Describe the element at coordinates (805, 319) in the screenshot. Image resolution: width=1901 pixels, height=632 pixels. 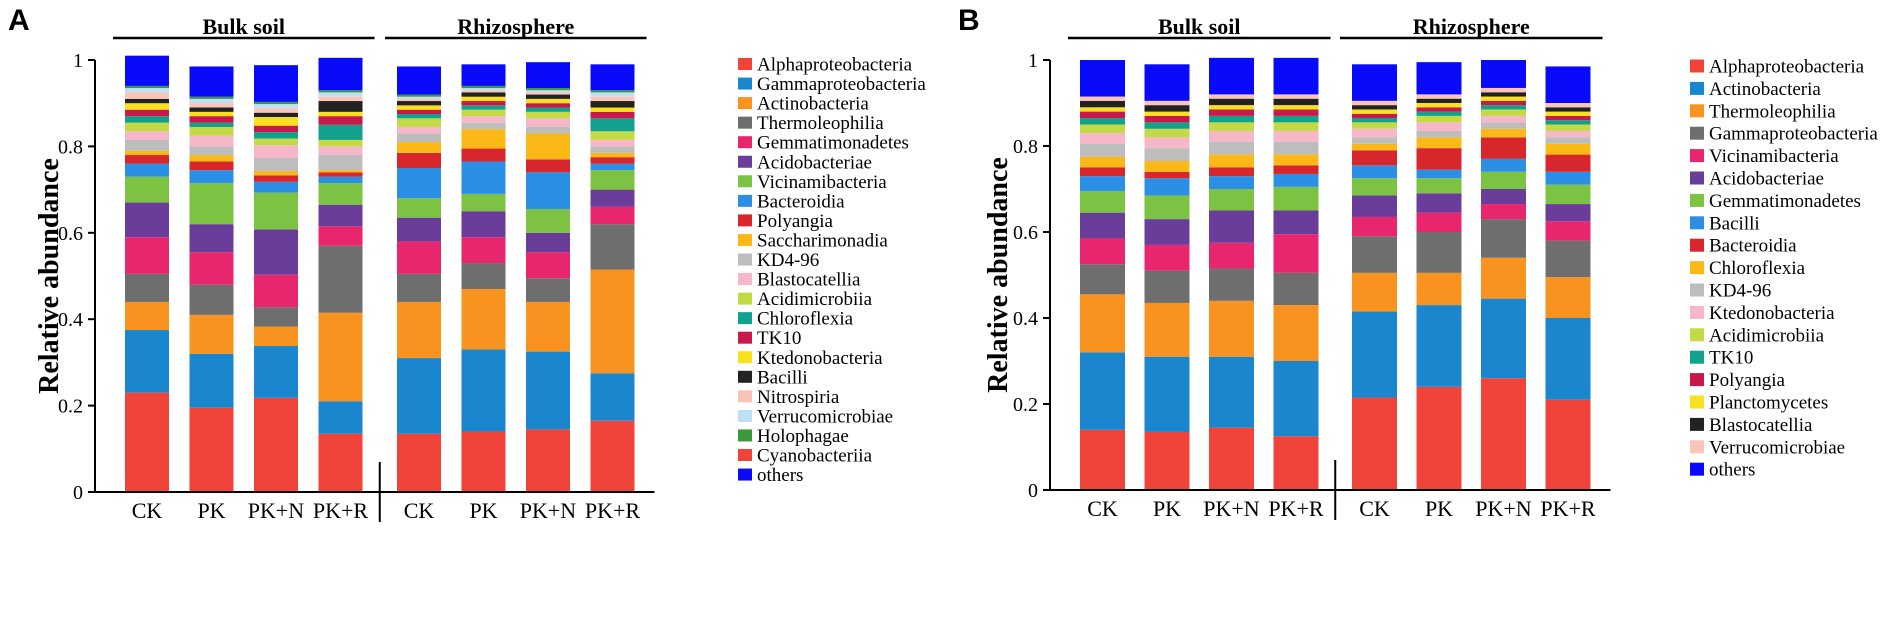
I see `legend-label: Chloroflexia` at that location.